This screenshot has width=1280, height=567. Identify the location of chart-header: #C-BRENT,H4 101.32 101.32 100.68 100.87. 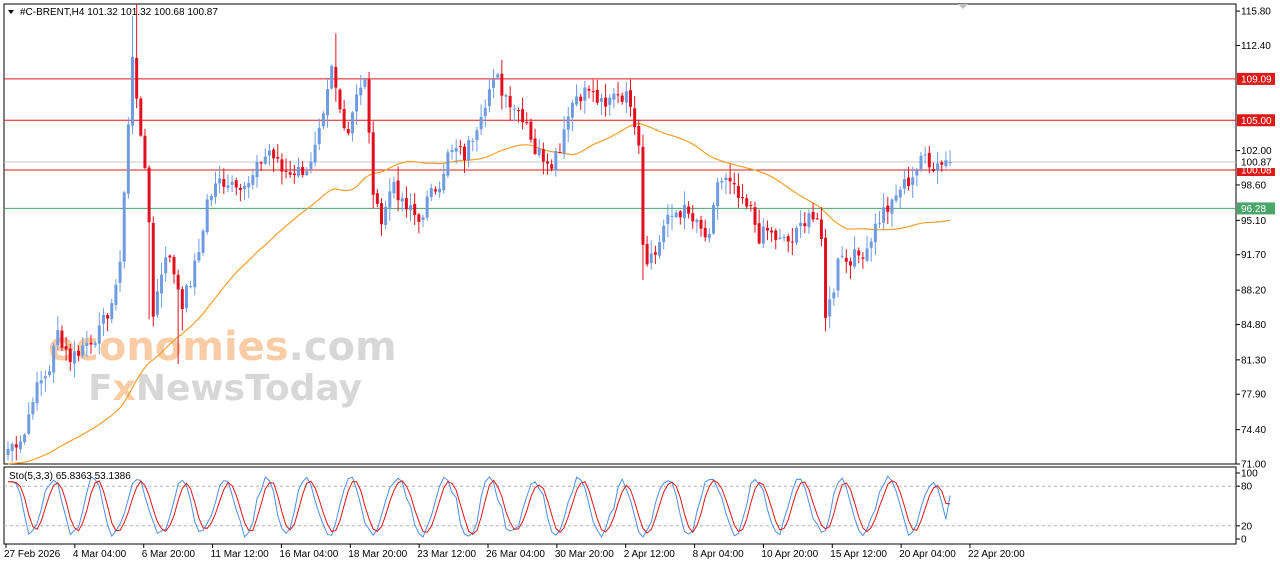
(113, 12).